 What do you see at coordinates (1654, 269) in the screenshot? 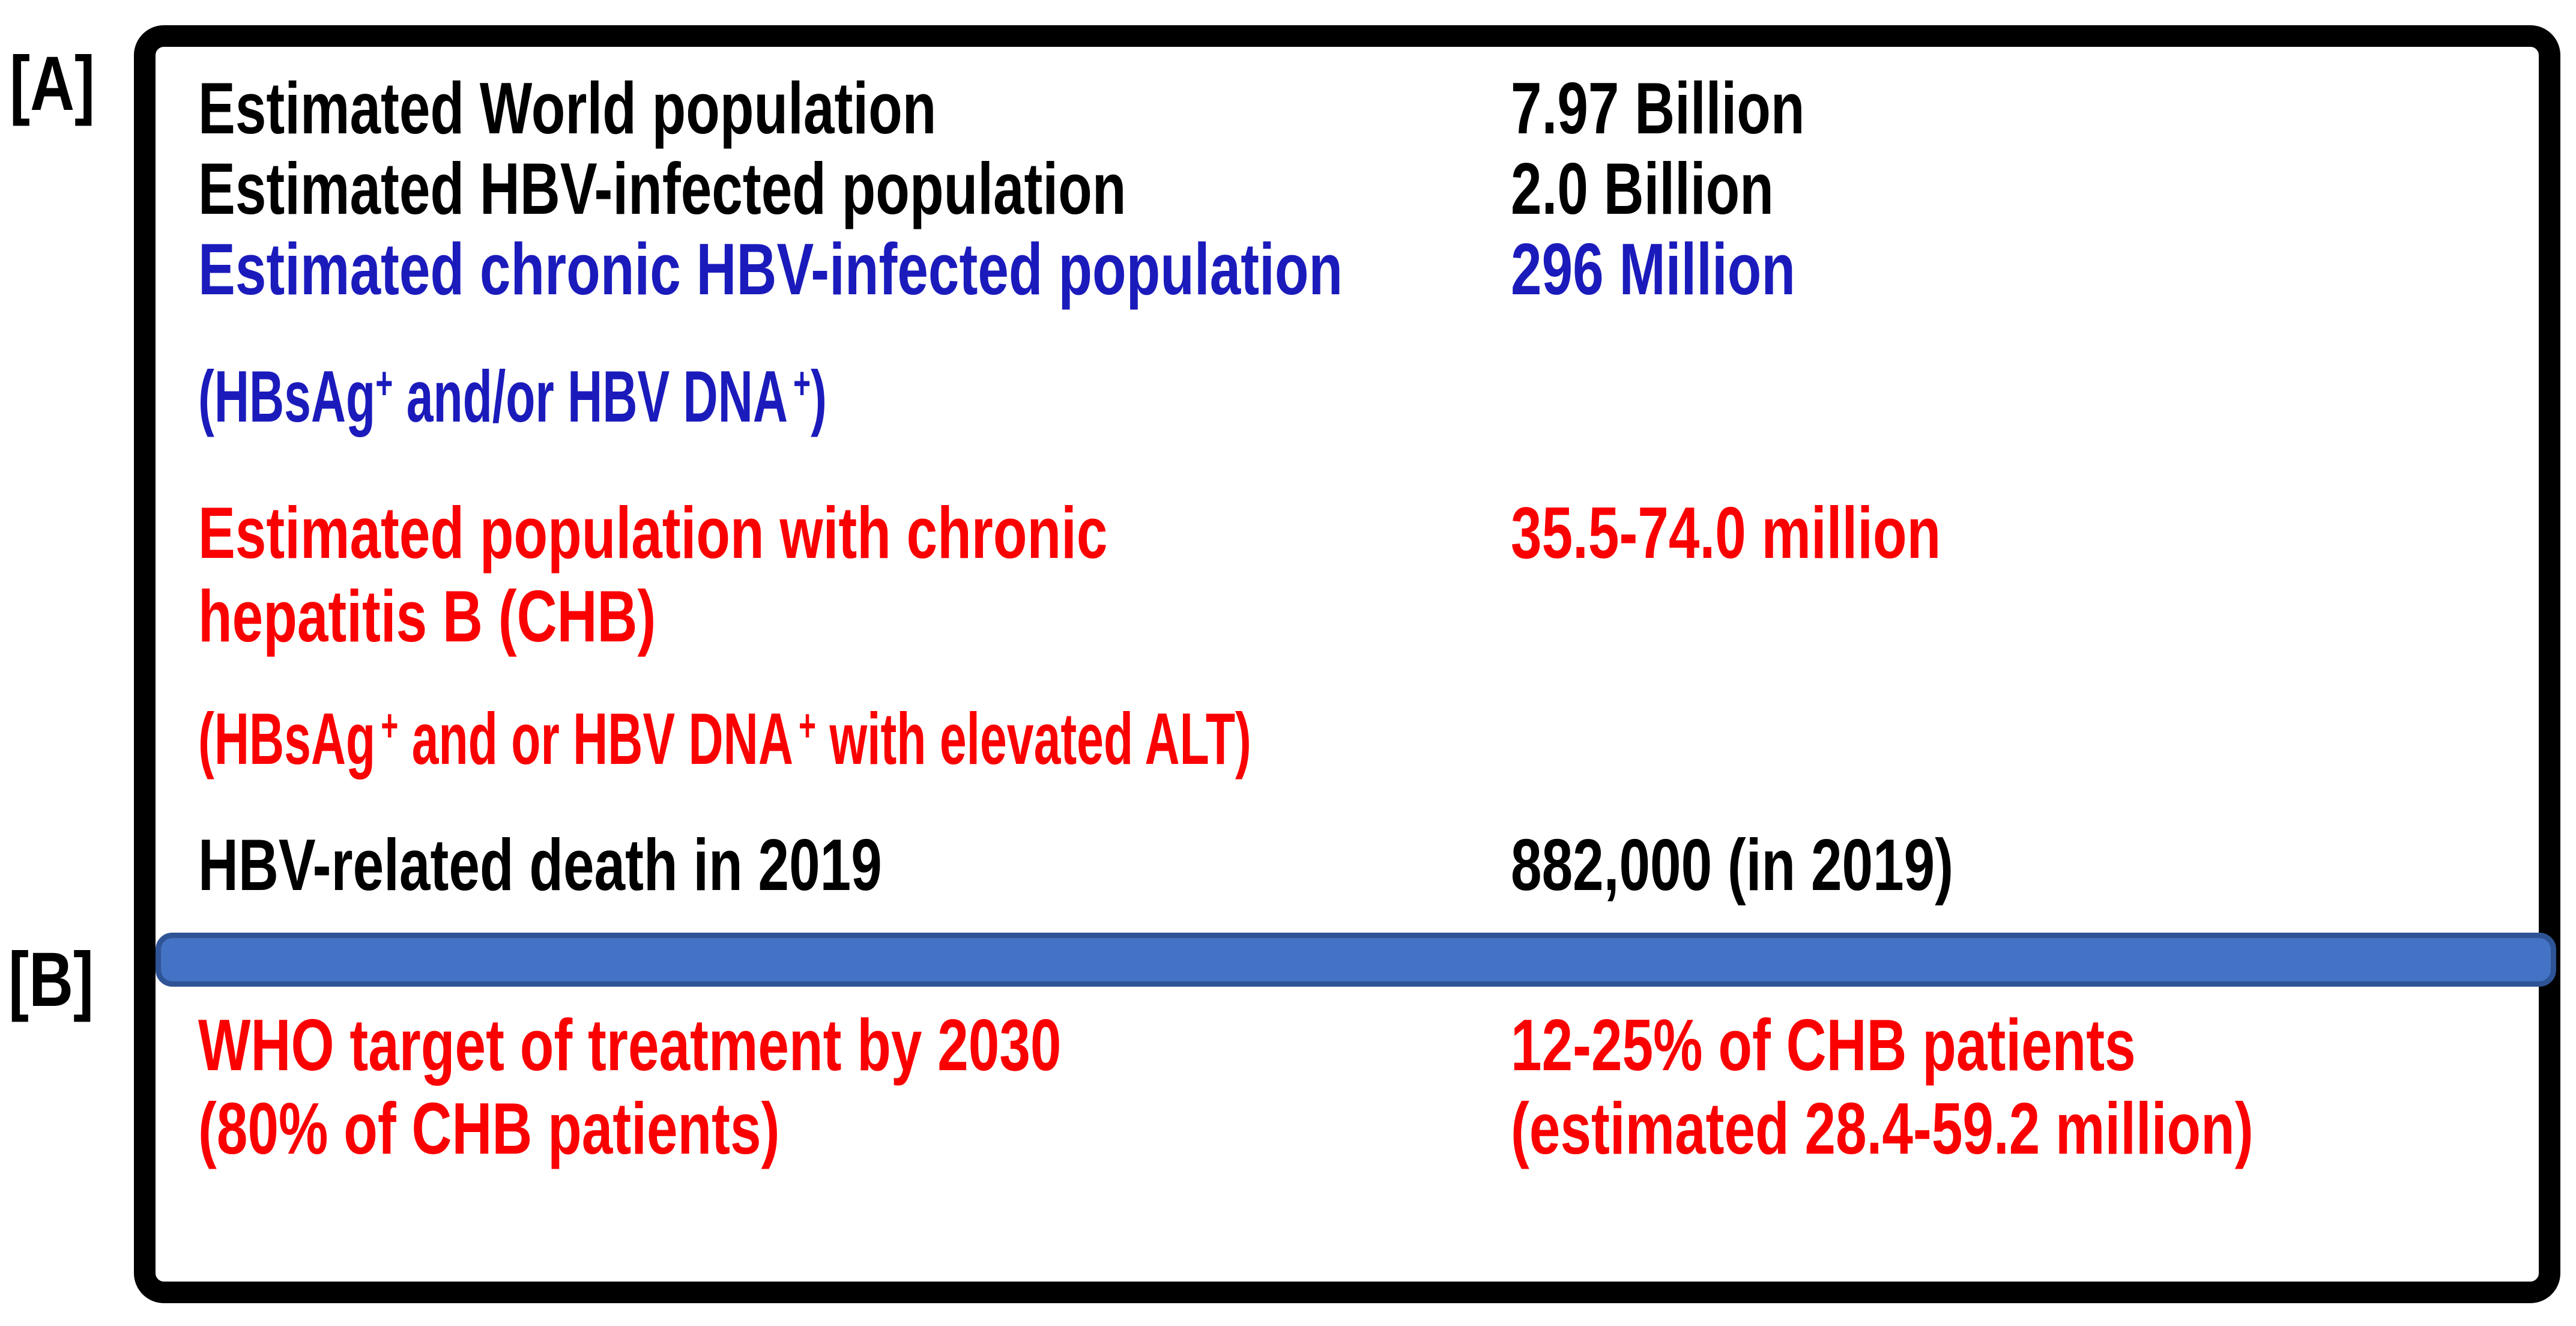
I see `chronic-hbv-population-value: 296 Million` at bounding box center [1654, 269].